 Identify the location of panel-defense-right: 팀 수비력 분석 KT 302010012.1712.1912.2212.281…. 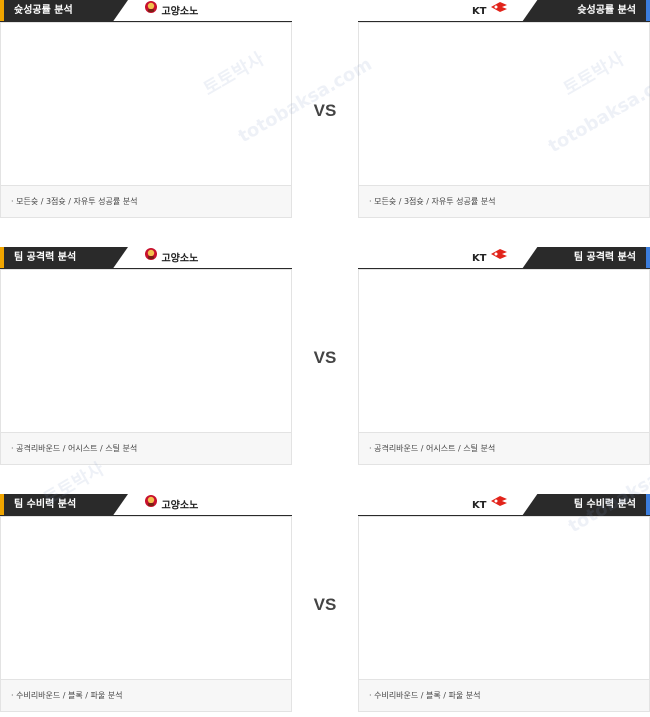
(504, 603).